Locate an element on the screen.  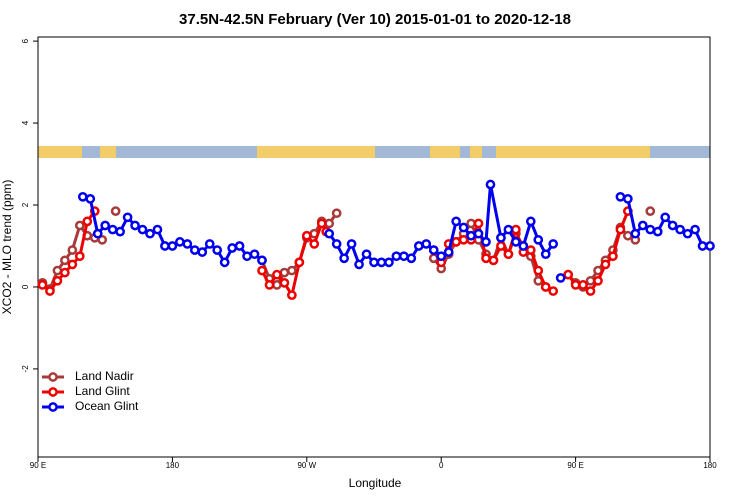
y-tick-label: 6 is located at coordinates (25, 40).